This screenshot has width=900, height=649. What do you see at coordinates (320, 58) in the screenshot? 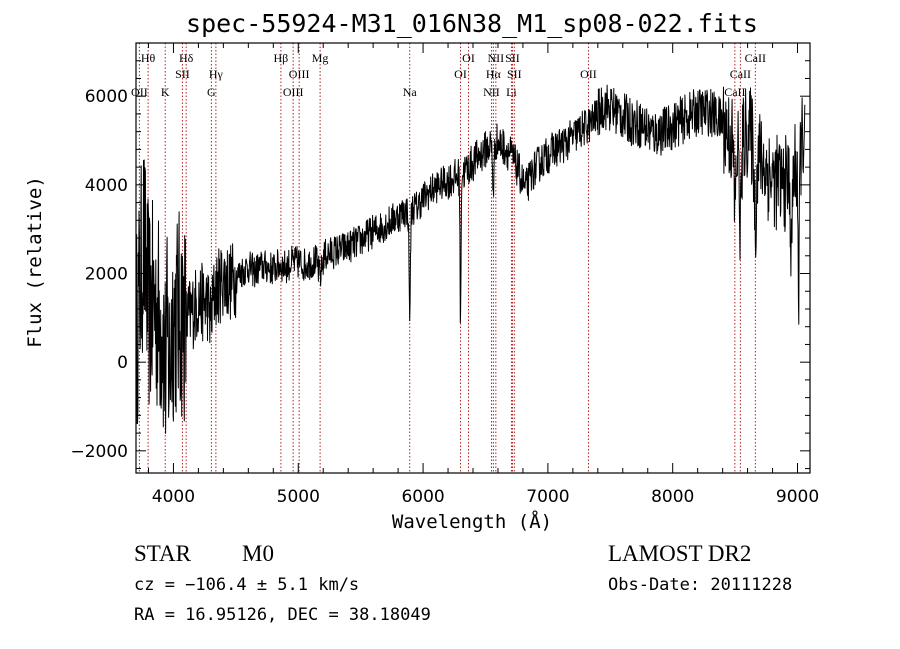
I see `line-marker-label: Mg` at bounding box center [320, 58].